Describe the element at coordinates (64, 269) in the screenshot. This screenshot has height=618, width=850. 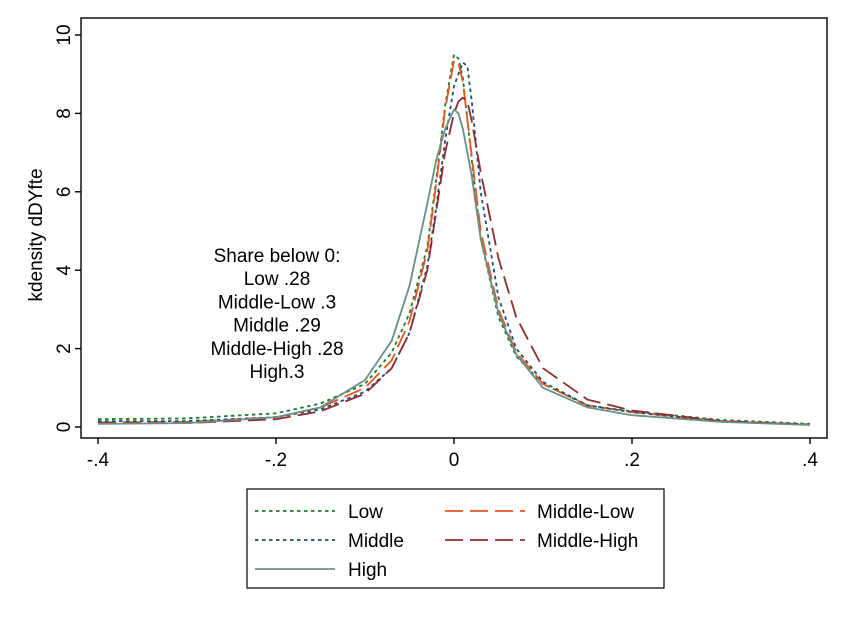
I see `y-tick-label: 4` at that location.